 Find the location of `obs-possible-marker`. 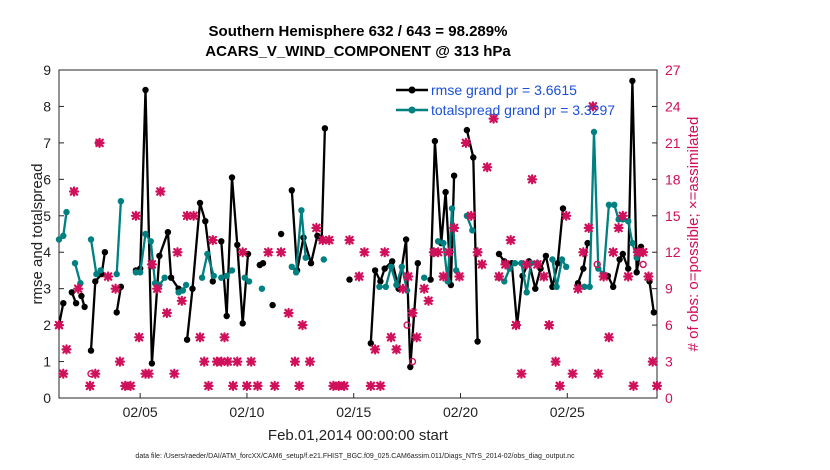

obs-possible-marker is located at coordinates (412, 361).